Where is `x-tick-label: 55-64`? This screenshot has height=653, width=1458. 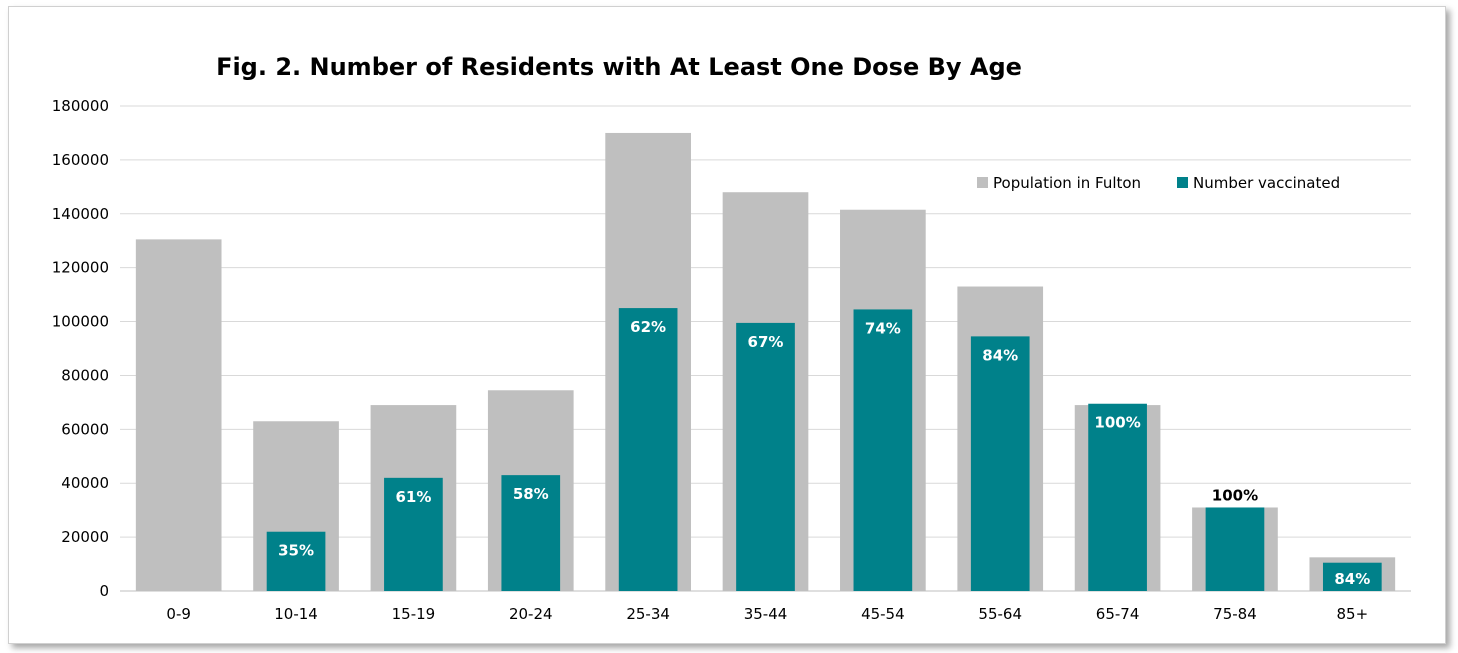 x-tick-label: 55-64 is located at coordinates (1000, 614).